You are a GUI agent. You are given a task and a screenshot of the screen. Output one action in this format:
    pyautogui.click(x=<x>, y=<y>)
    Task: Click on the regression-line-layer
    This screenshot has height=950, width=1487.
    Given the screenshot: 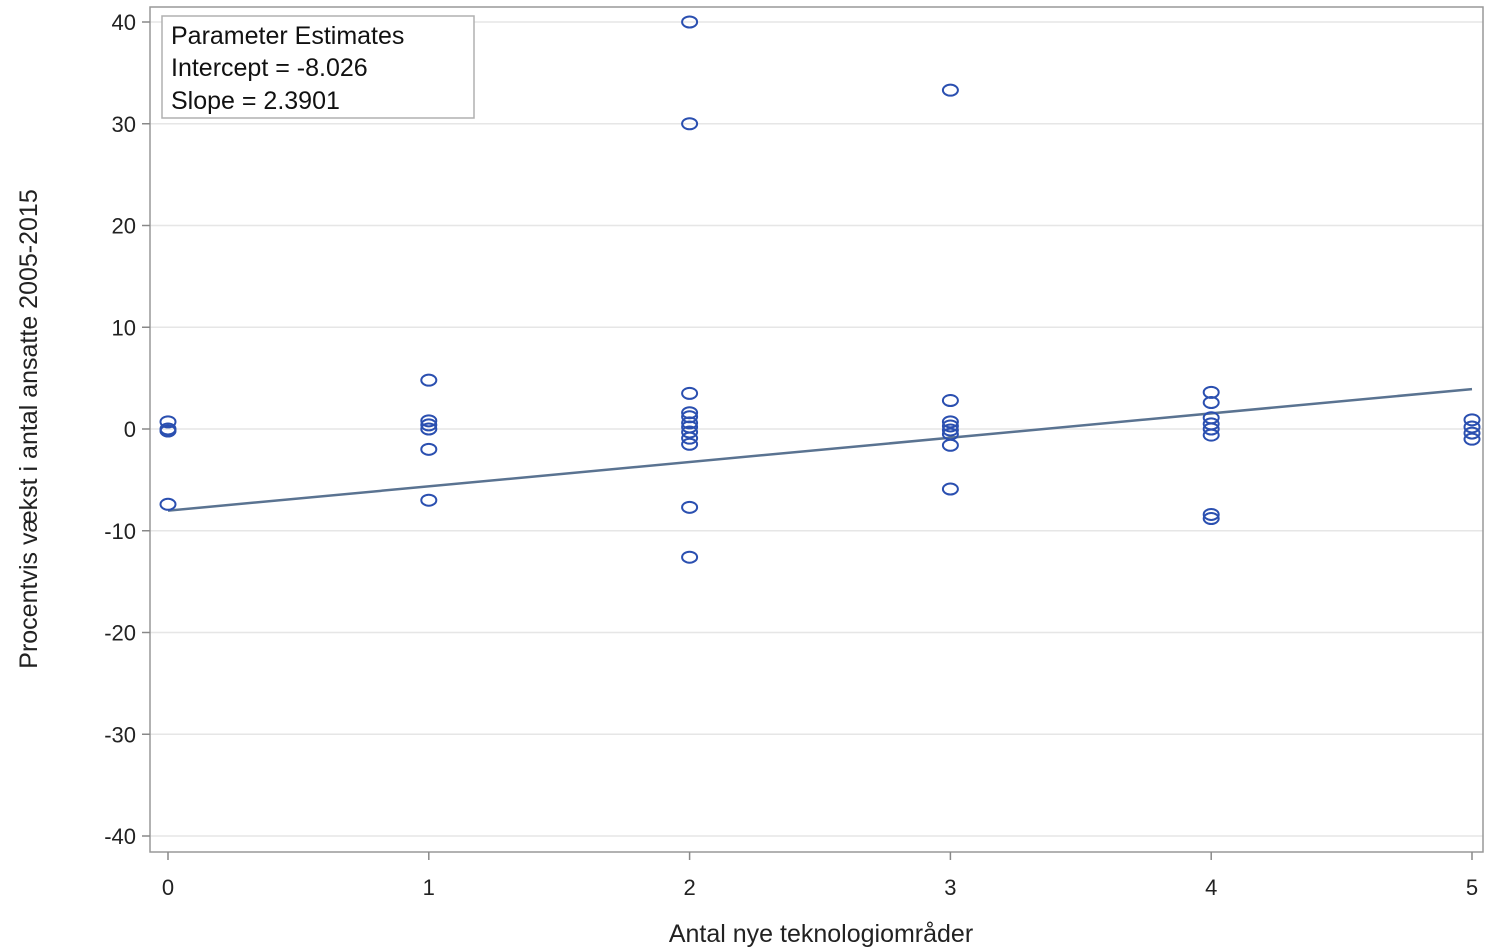 What is the action you would take?
    pyautogui.click(x=820, y=449)
    